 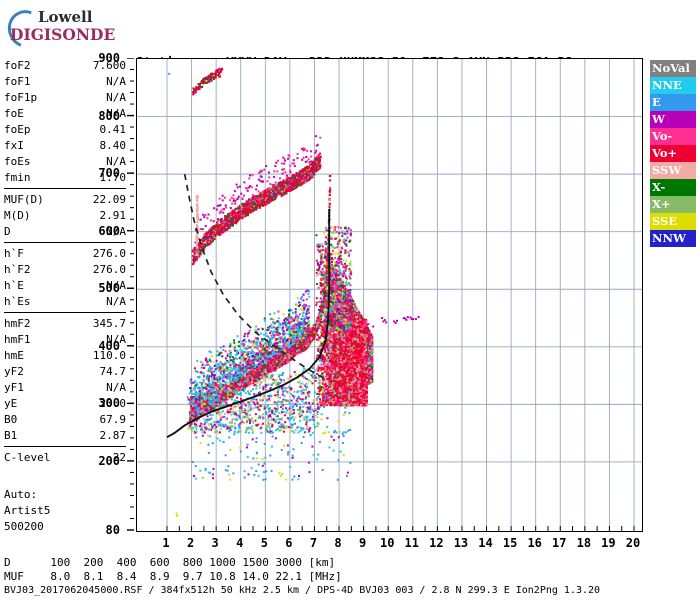 I want to click on param-key: foEp, so click(x=17, y=129).